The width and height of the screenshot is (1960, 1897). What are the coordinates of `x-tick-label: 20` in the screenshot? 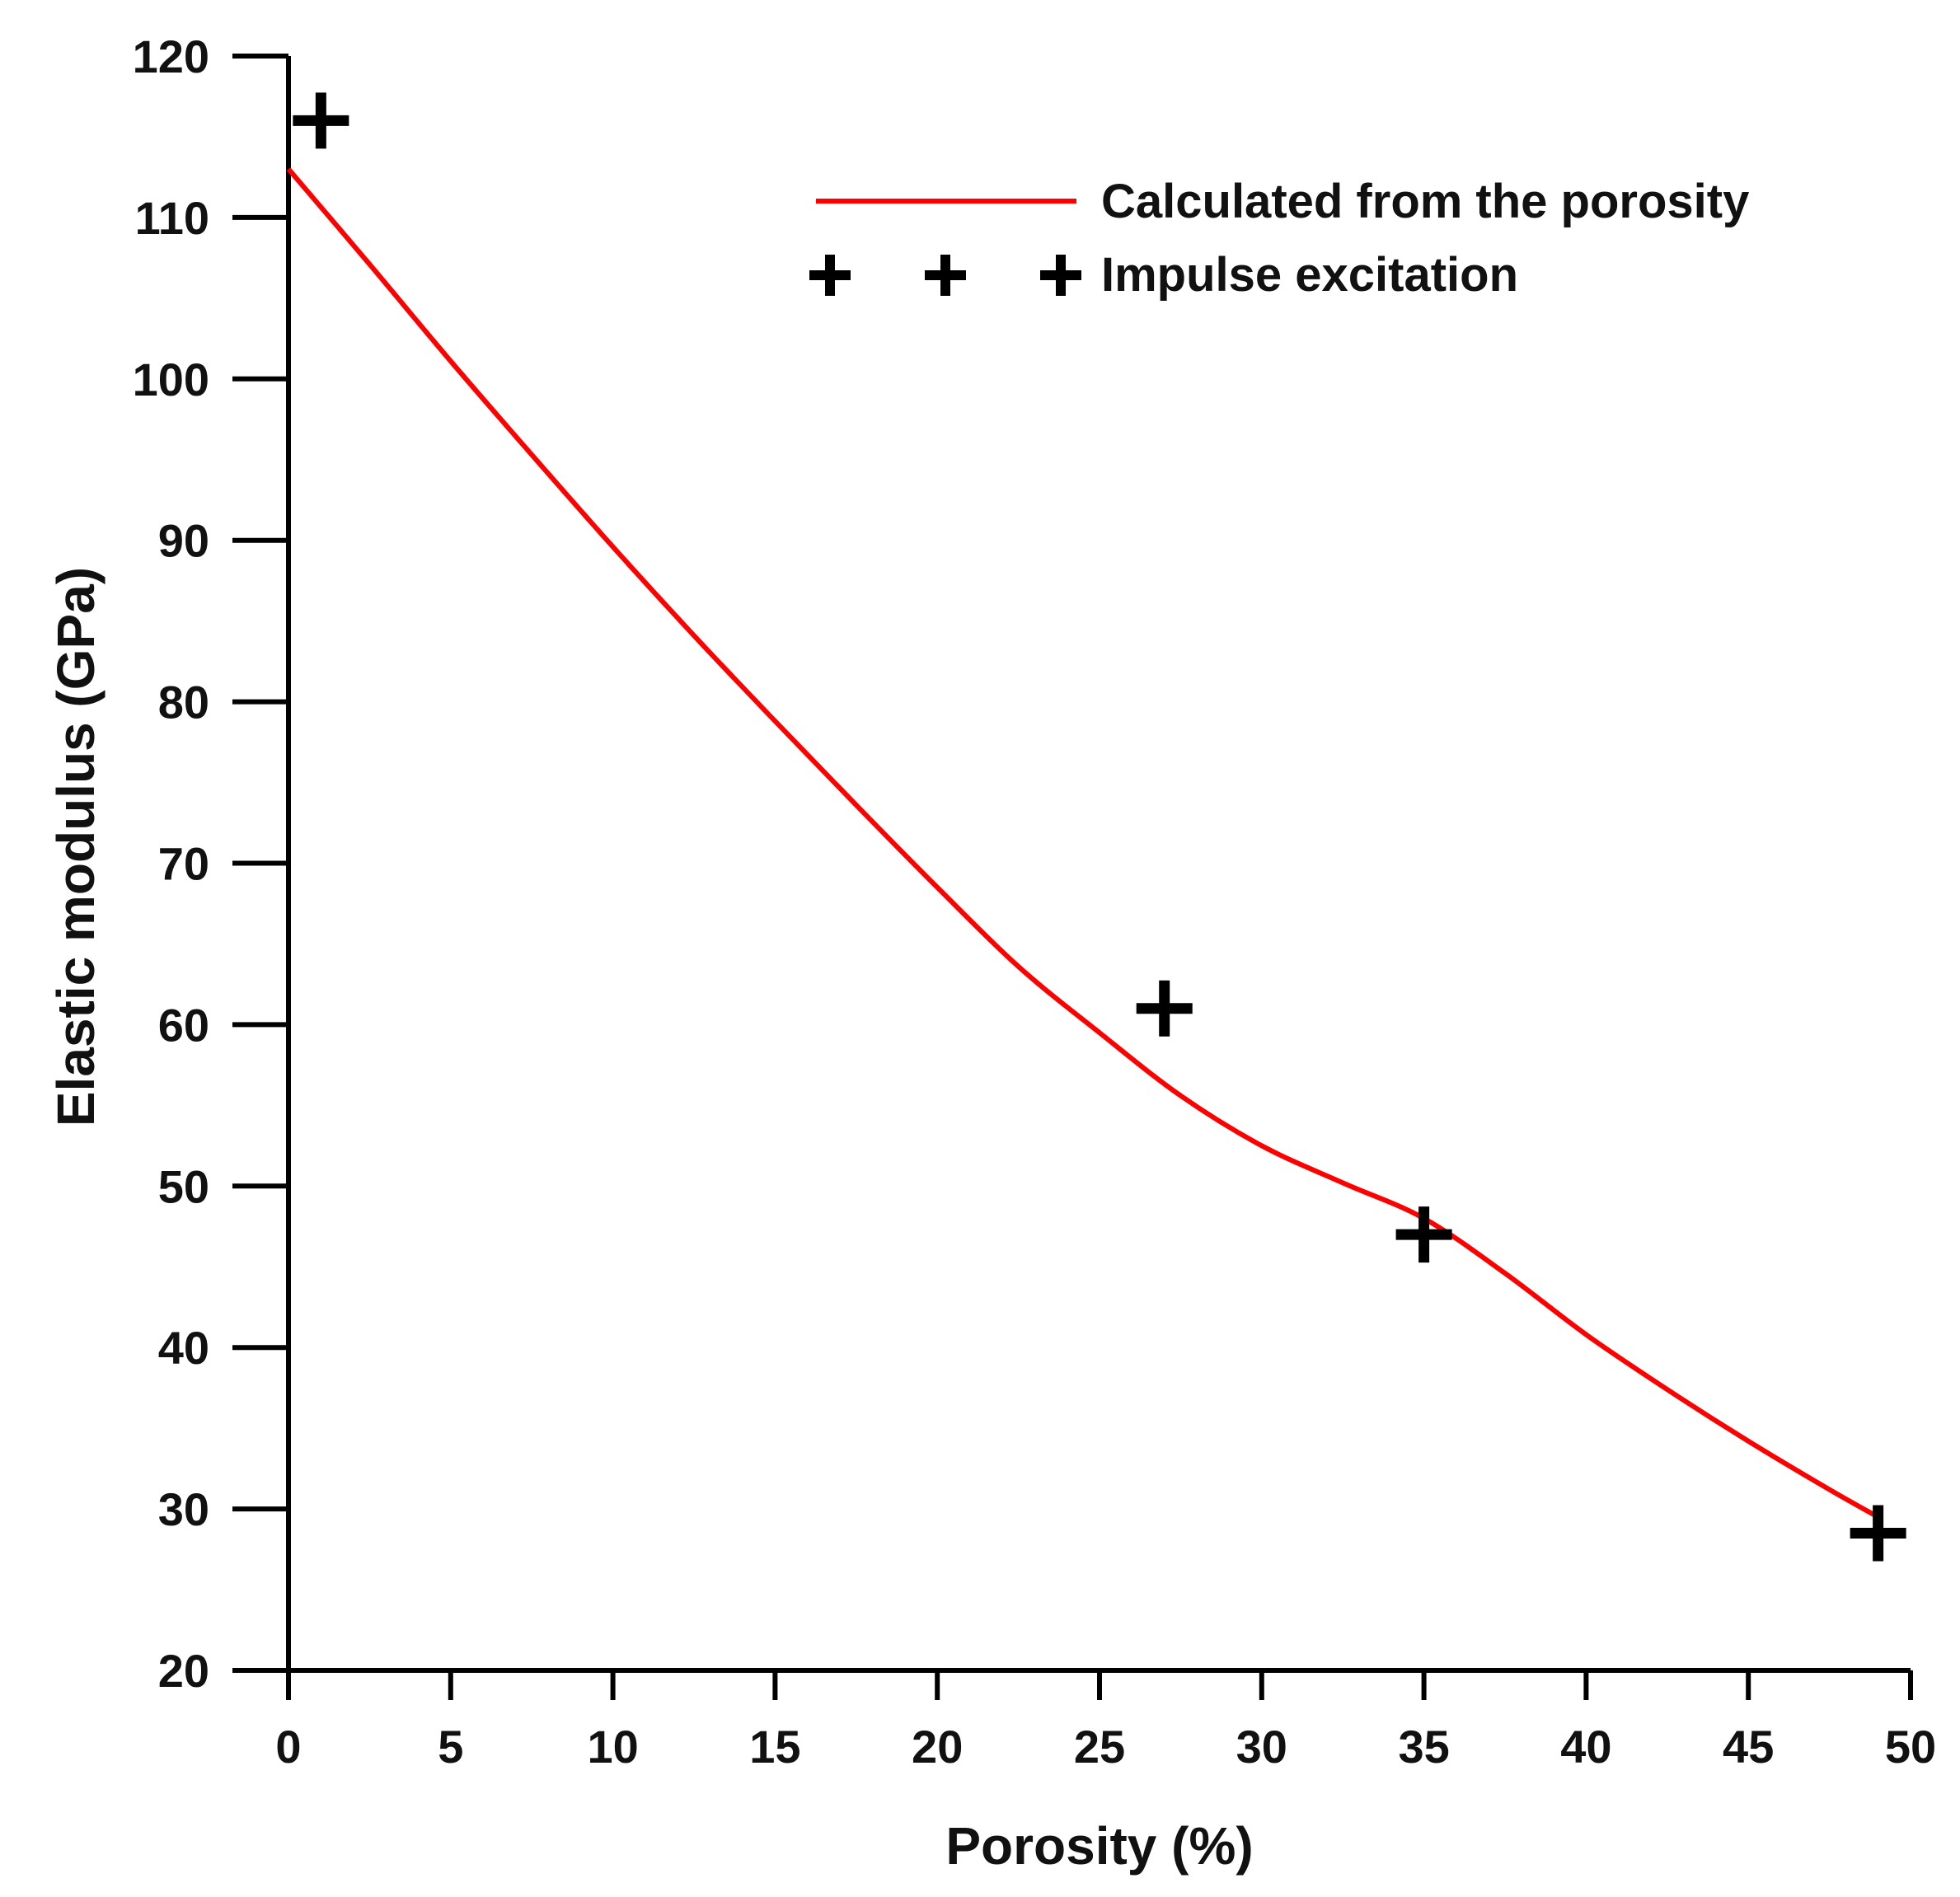 It's located at (937, 1747).